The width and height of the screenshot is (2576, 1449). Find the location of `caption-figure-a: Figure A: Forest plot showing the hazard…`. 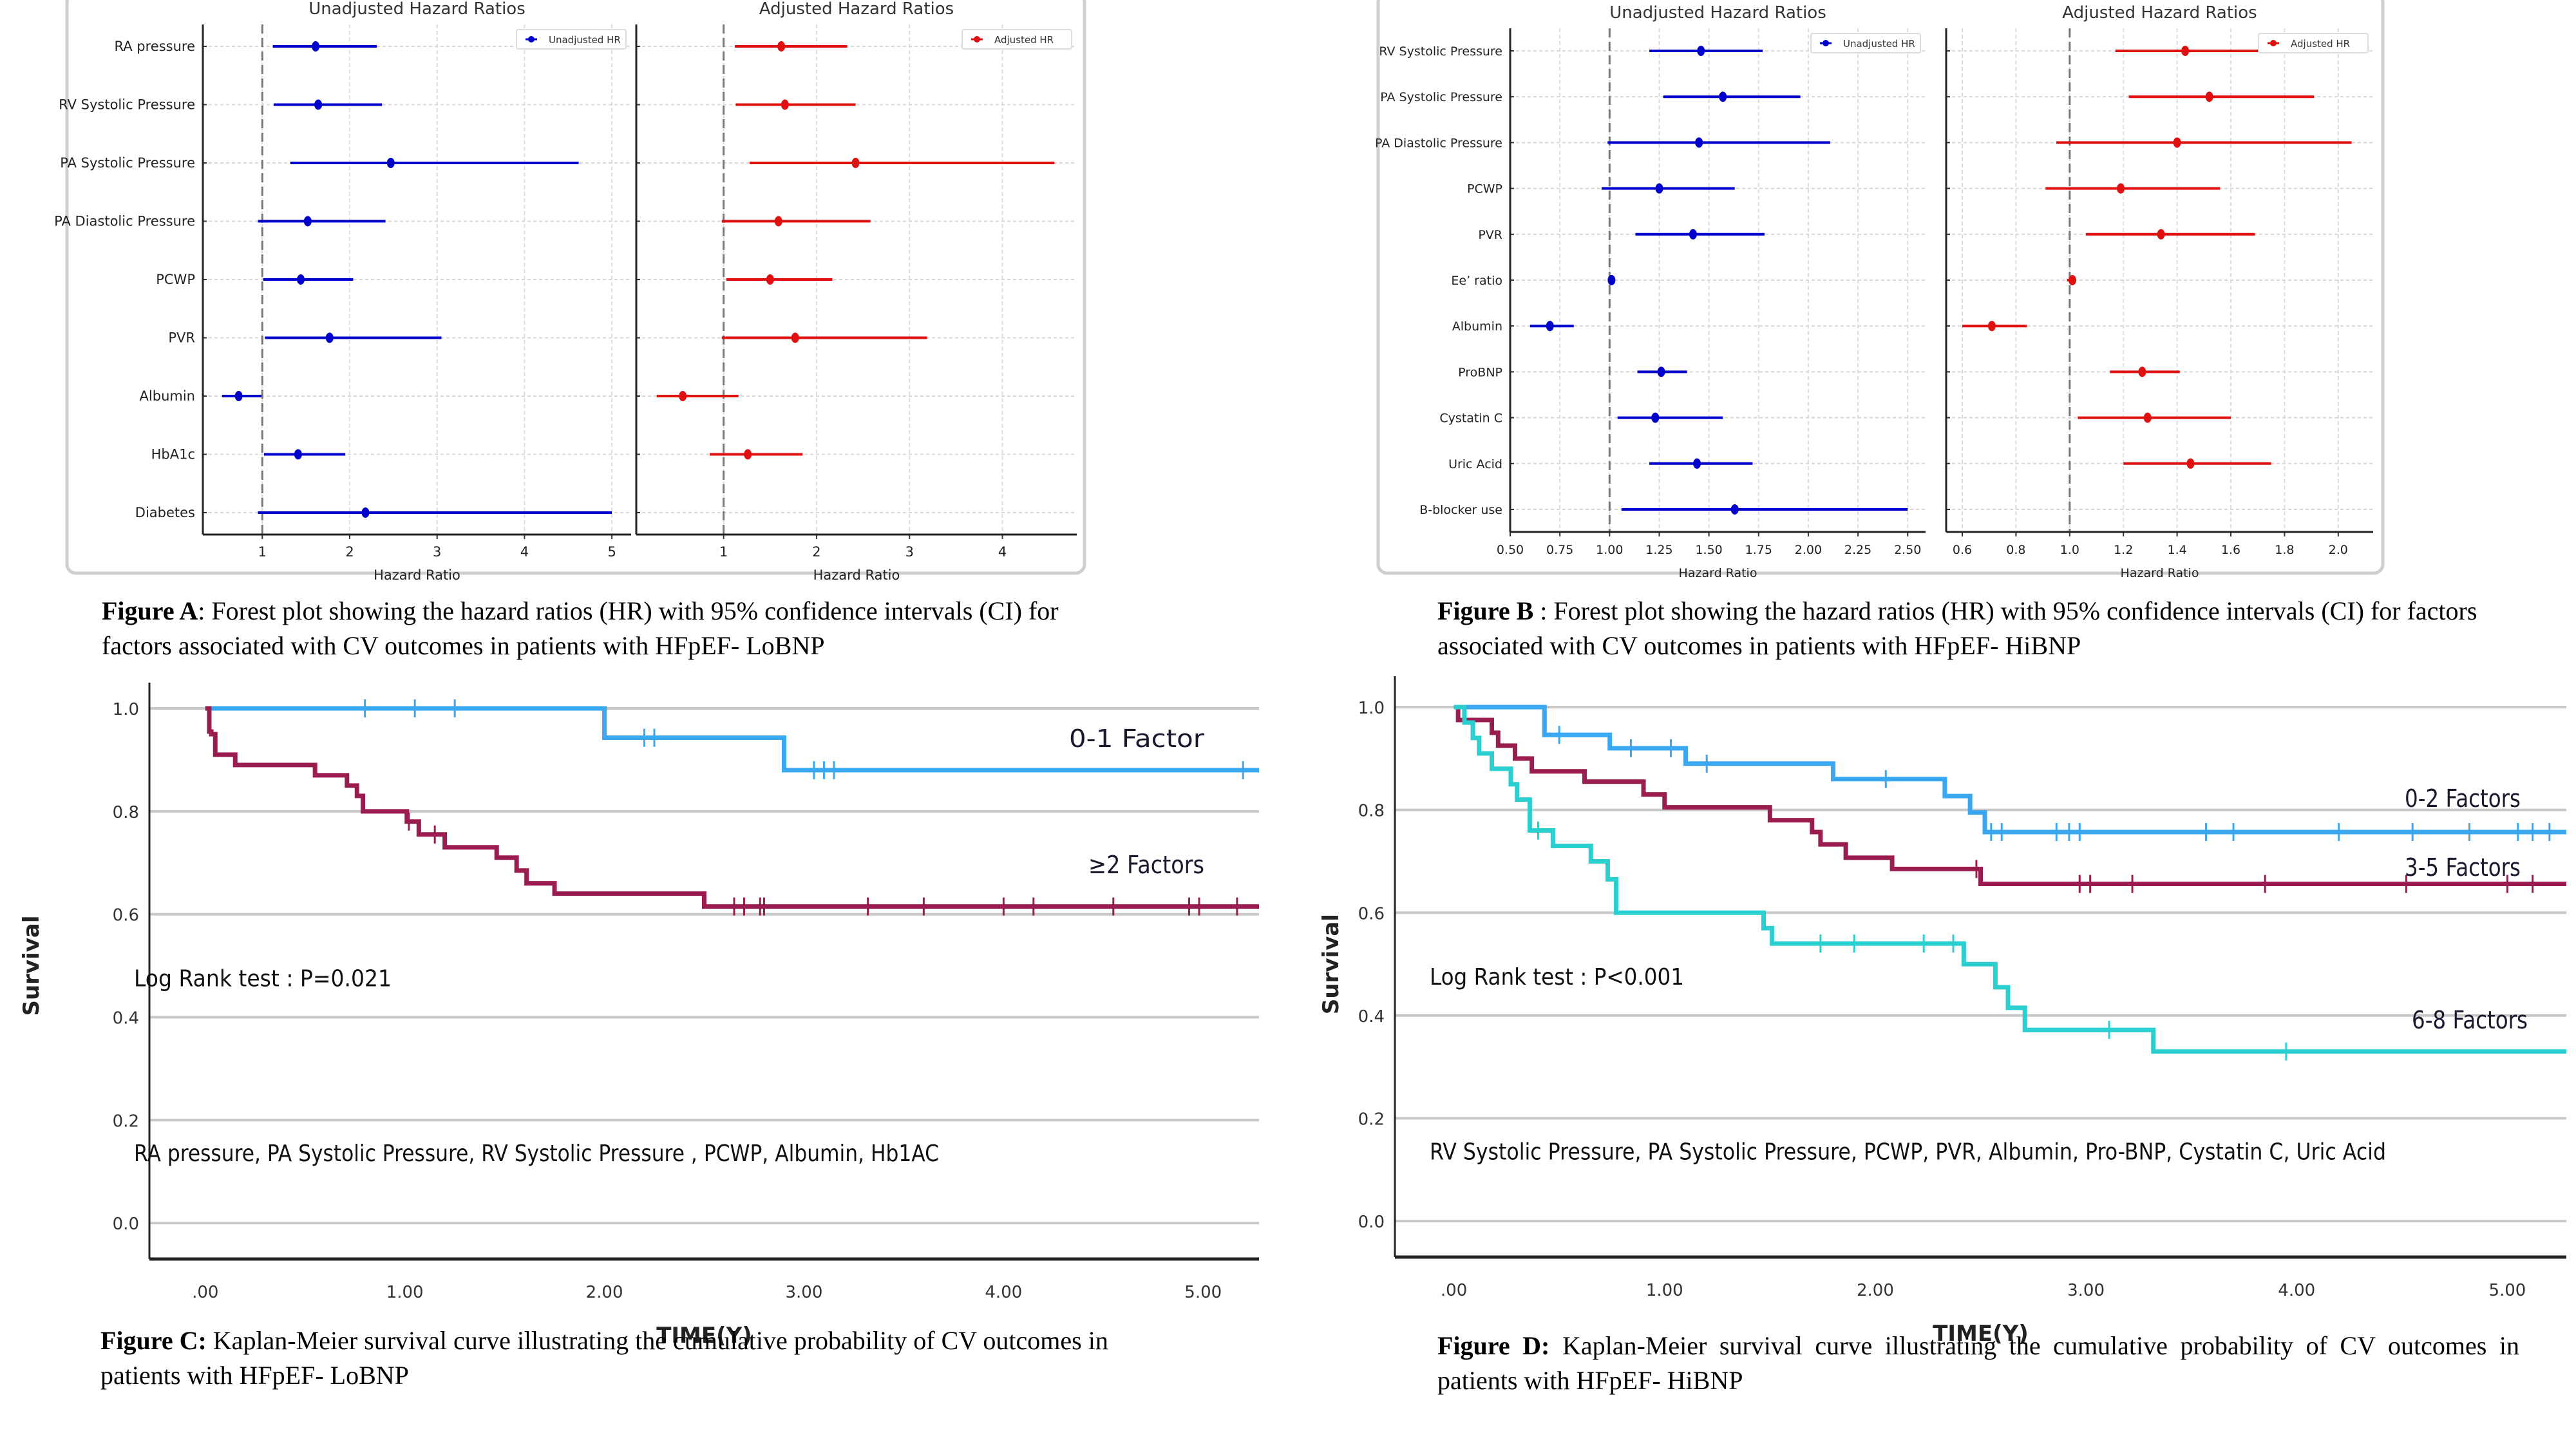

caption-figure-a: Figure A: Forest plot showing the hazard… is located at coordinates (617, 628).